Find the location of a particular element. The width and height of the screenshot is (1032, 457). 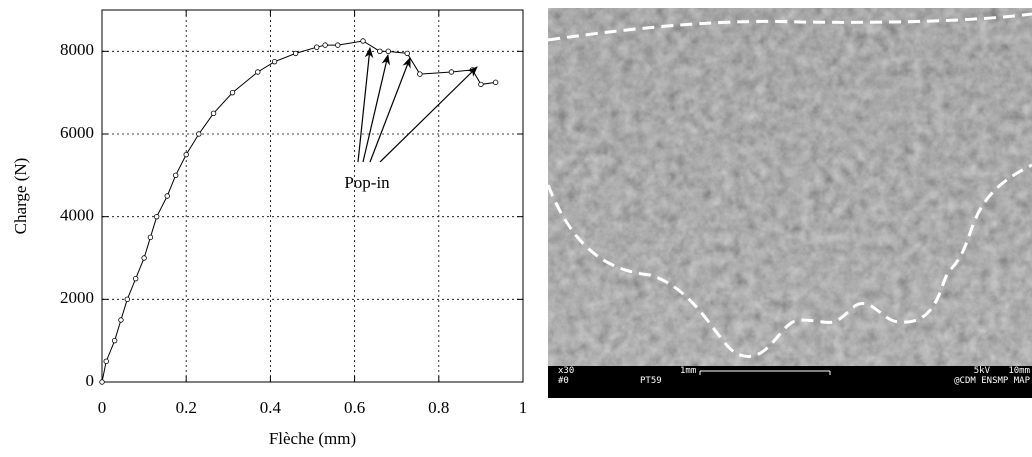

micrograph-label: @CDM ENSMP MAP is located at coordinates (992, 381).